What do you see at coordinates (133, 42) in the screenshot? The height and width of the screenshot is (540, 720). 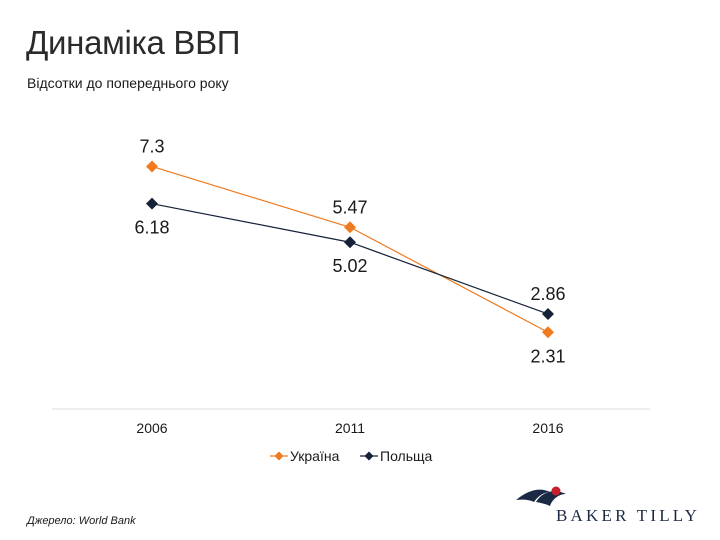 I see `page-title: Динаміка ВВП` at bounding box center [133, 42].